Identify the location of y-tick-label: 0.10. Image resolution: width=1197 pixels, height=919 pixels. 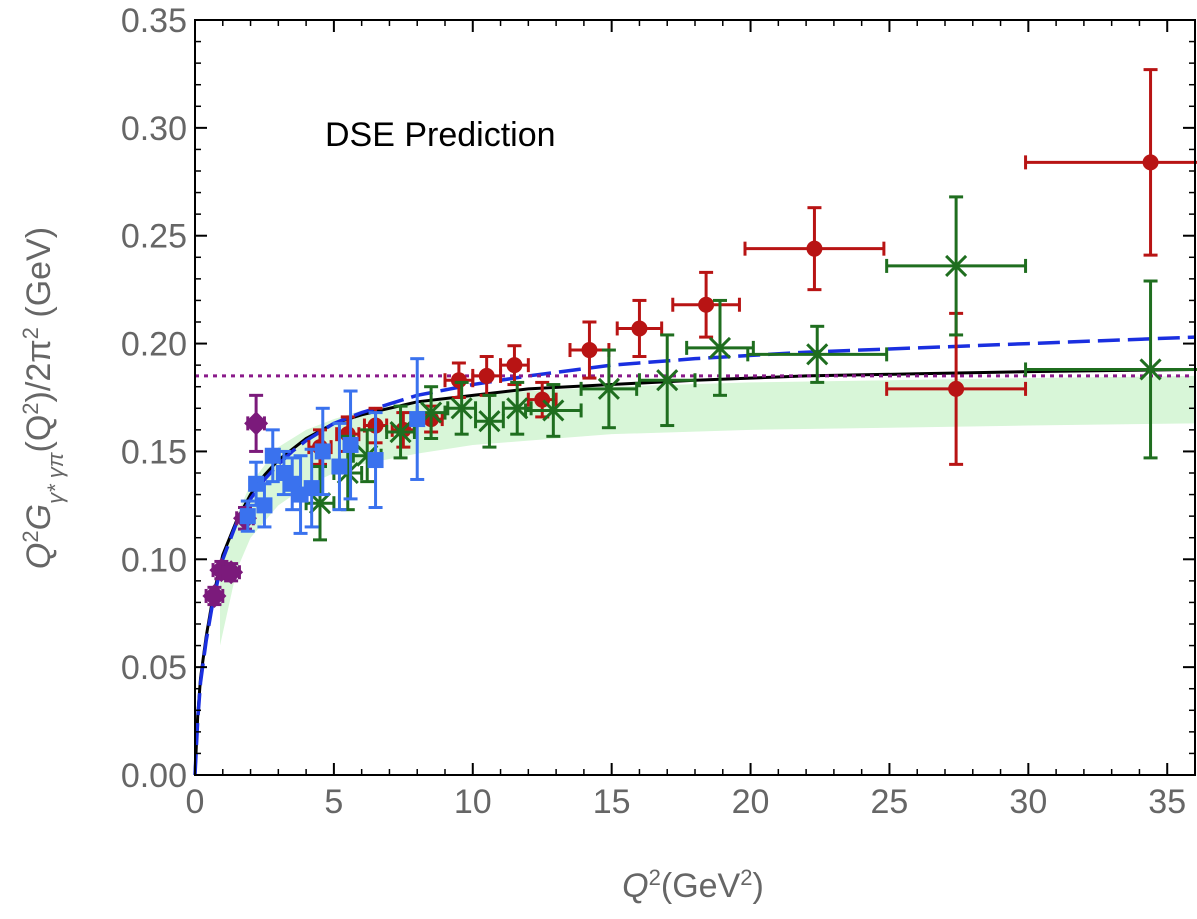
(154, 560).